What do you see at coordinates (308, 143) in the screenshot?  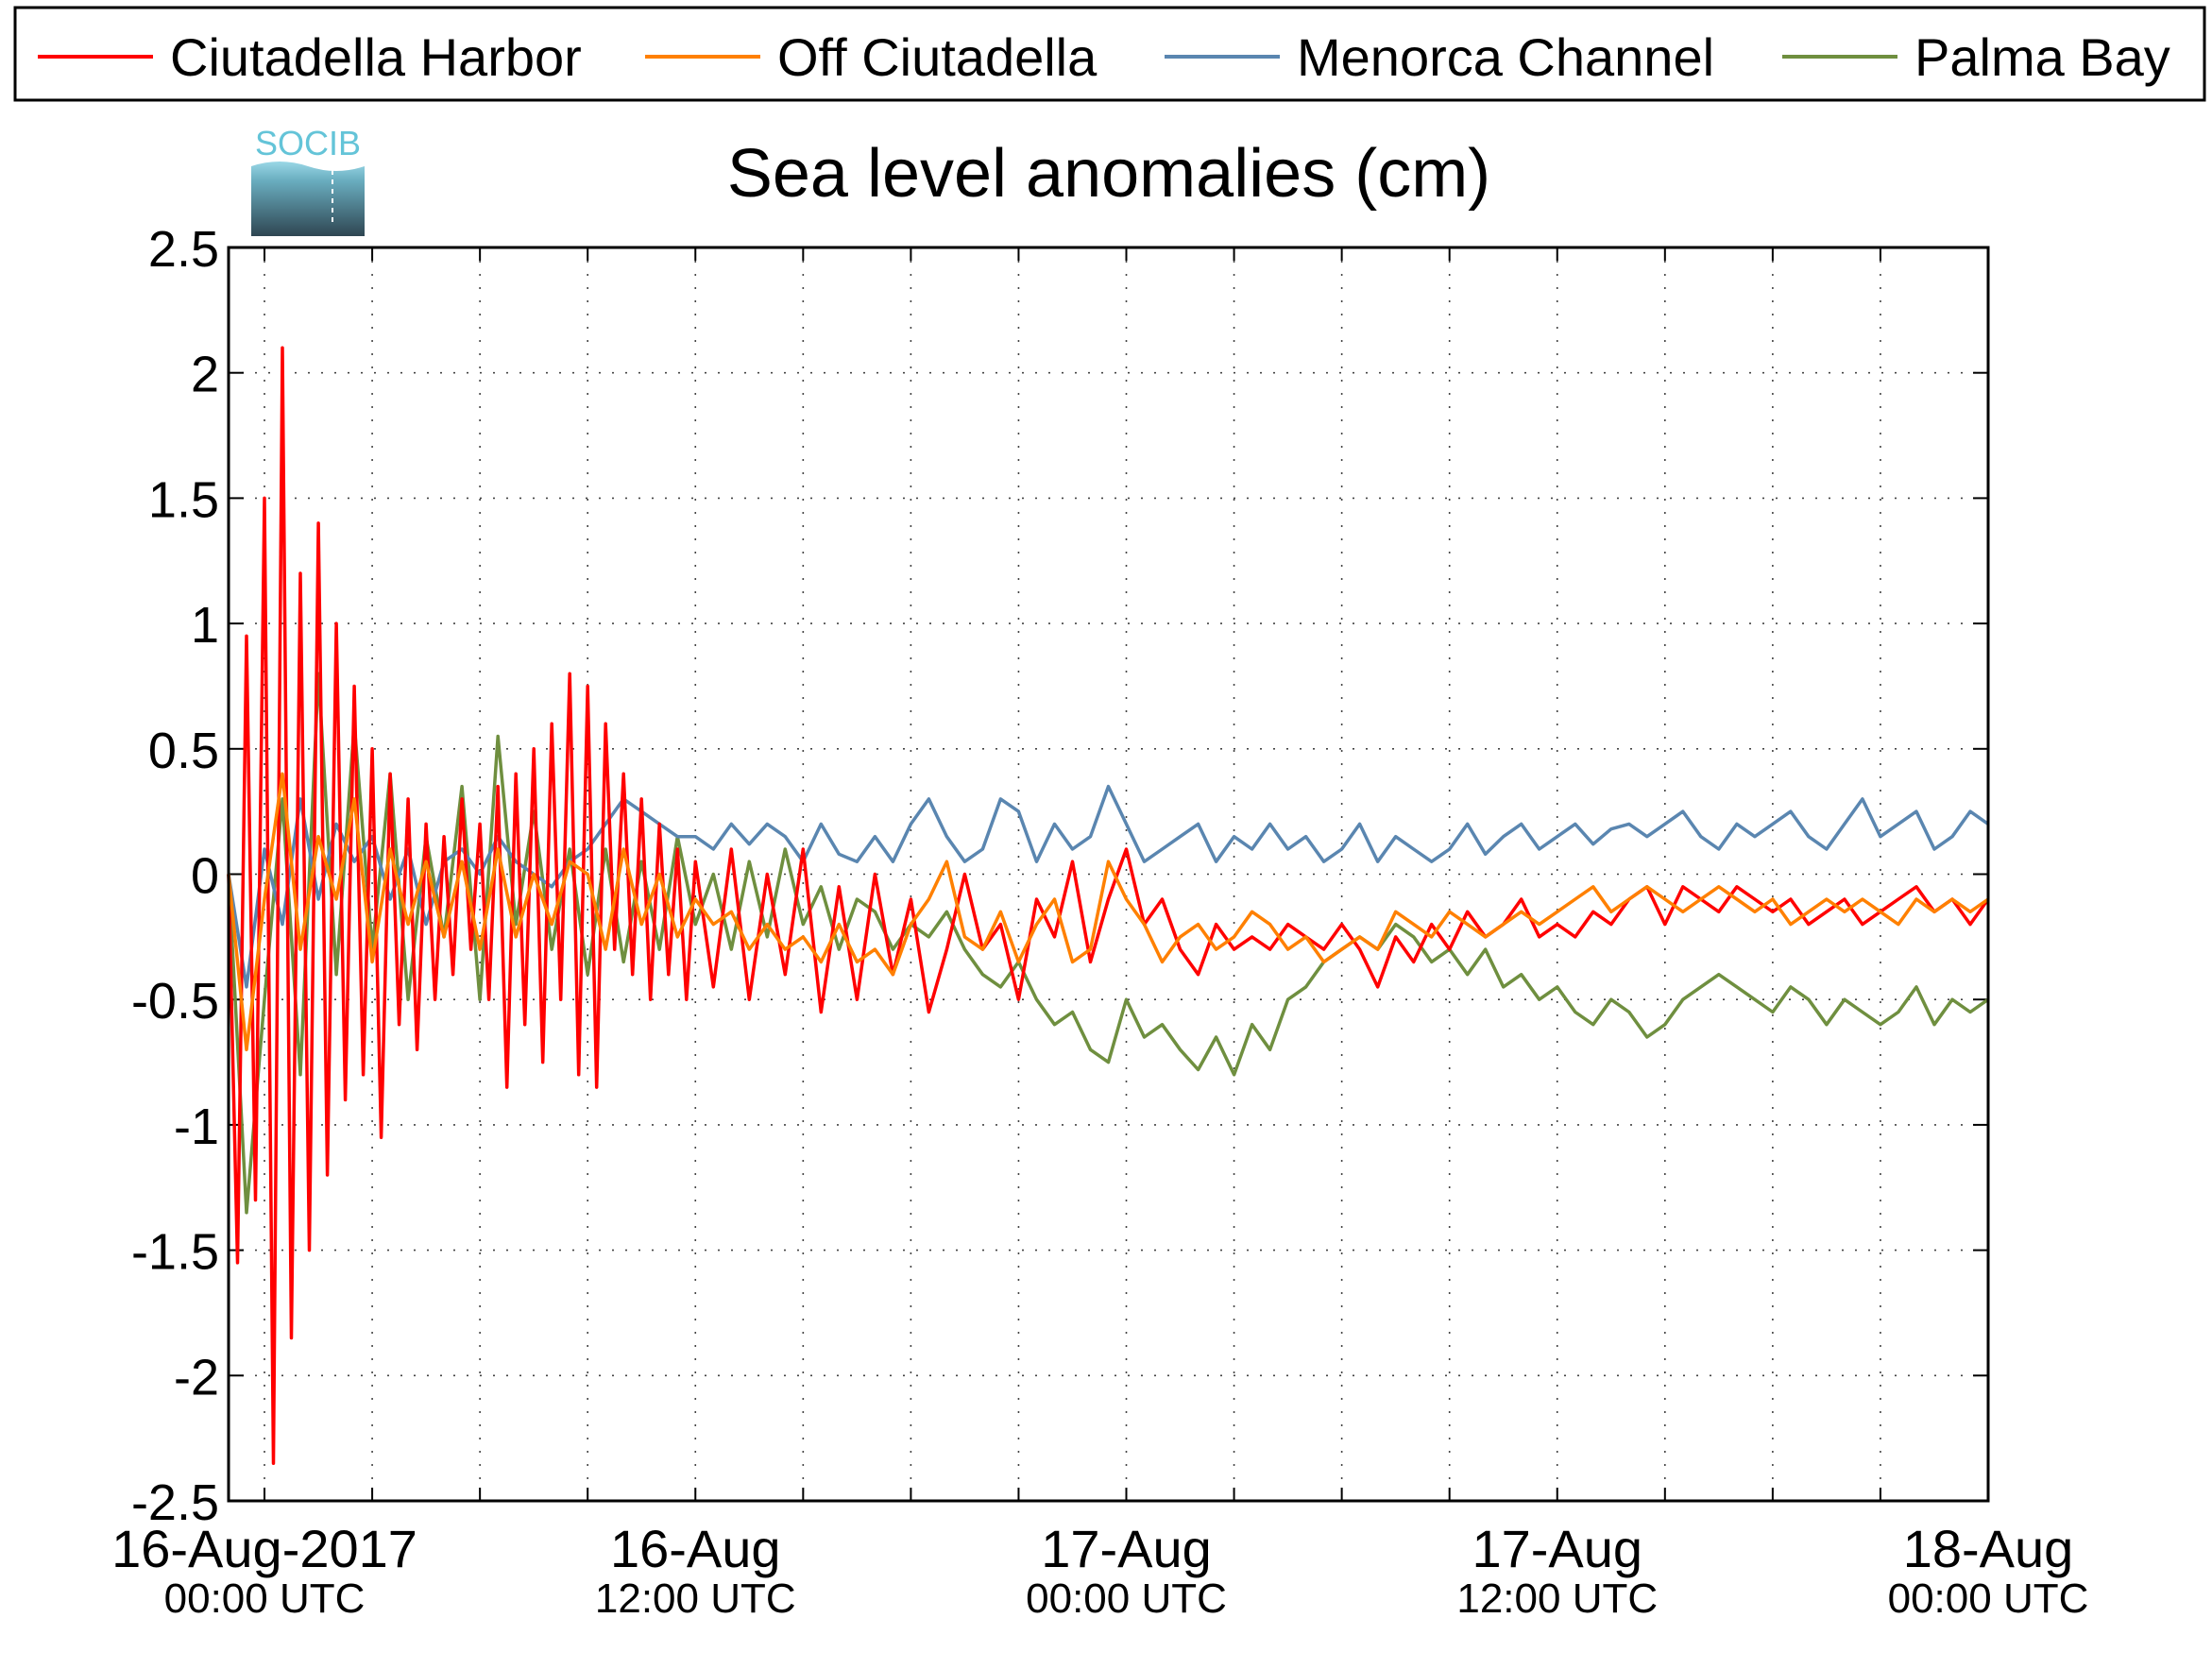 I see `socib-logo-text: SOCIB` at bounding box center [308, 143].